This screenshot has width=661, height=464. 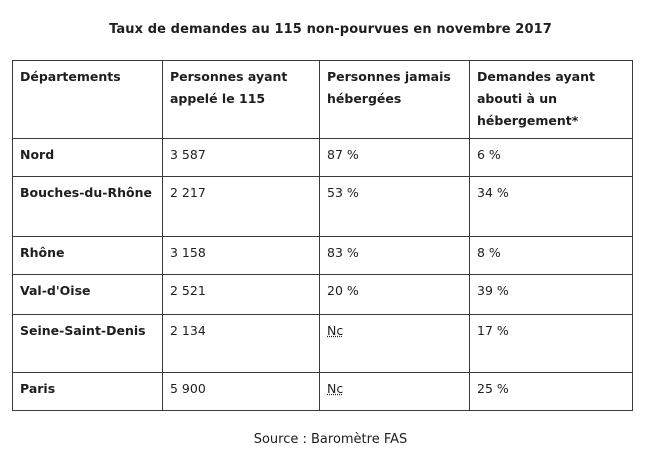 I want to click on cell-hebergement: 39 %, so click(x=551, y=294).